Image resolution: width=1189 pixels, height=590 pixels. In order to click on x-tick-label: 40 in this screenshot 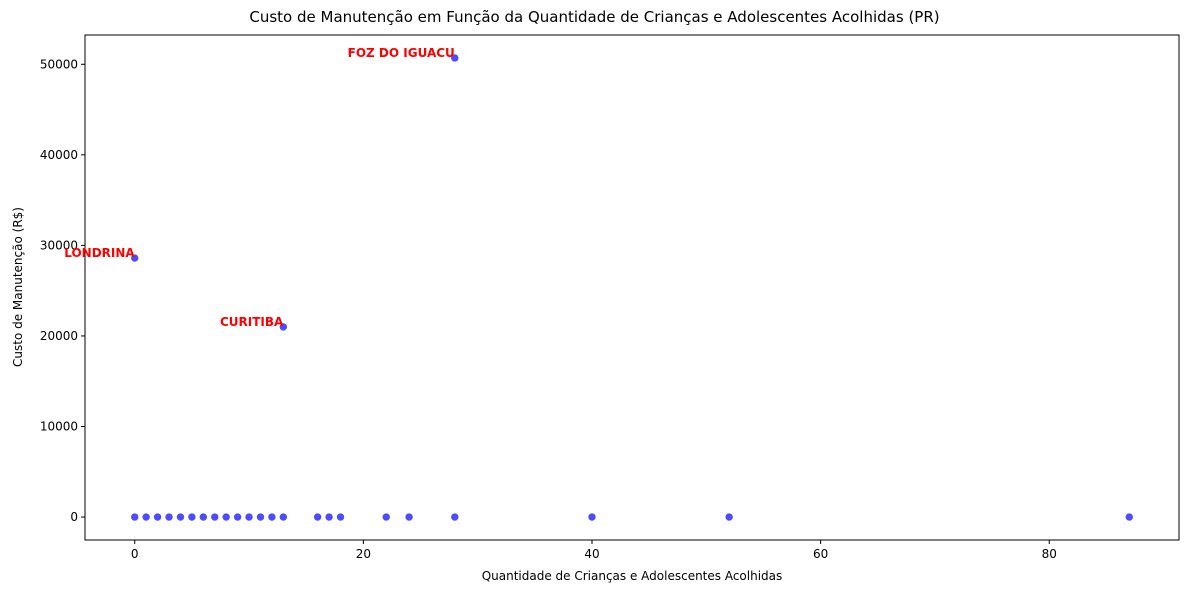, I will do `click(591, 554)`.